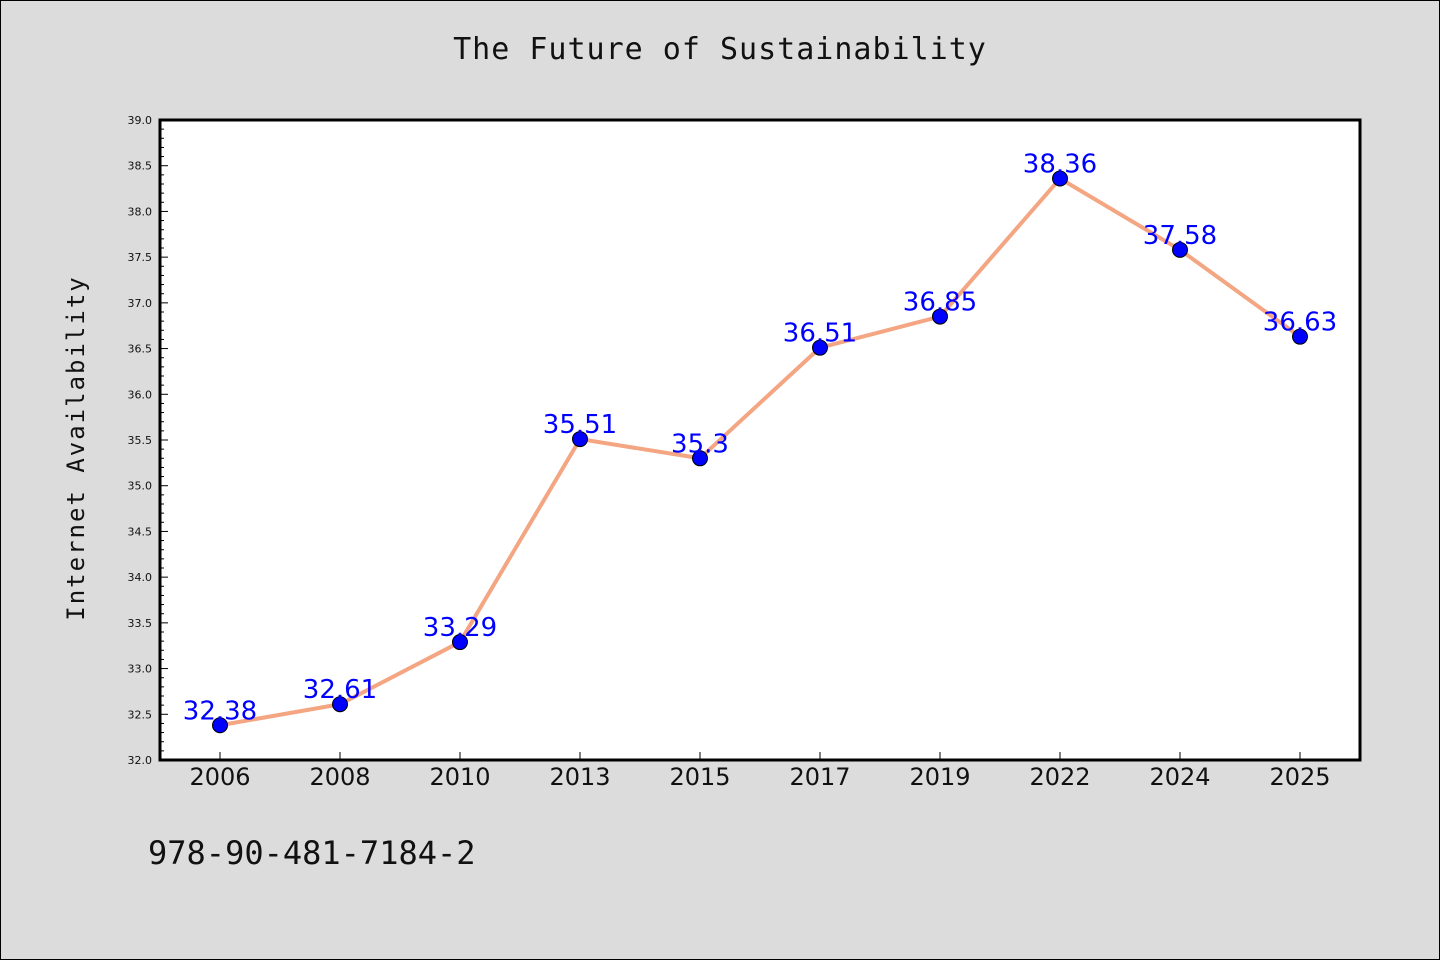 This screenshot has width=1440, height=960. Describe the element at coordinates (940, 303) in the screenshot. I see `data-label: 36.85` at that location.